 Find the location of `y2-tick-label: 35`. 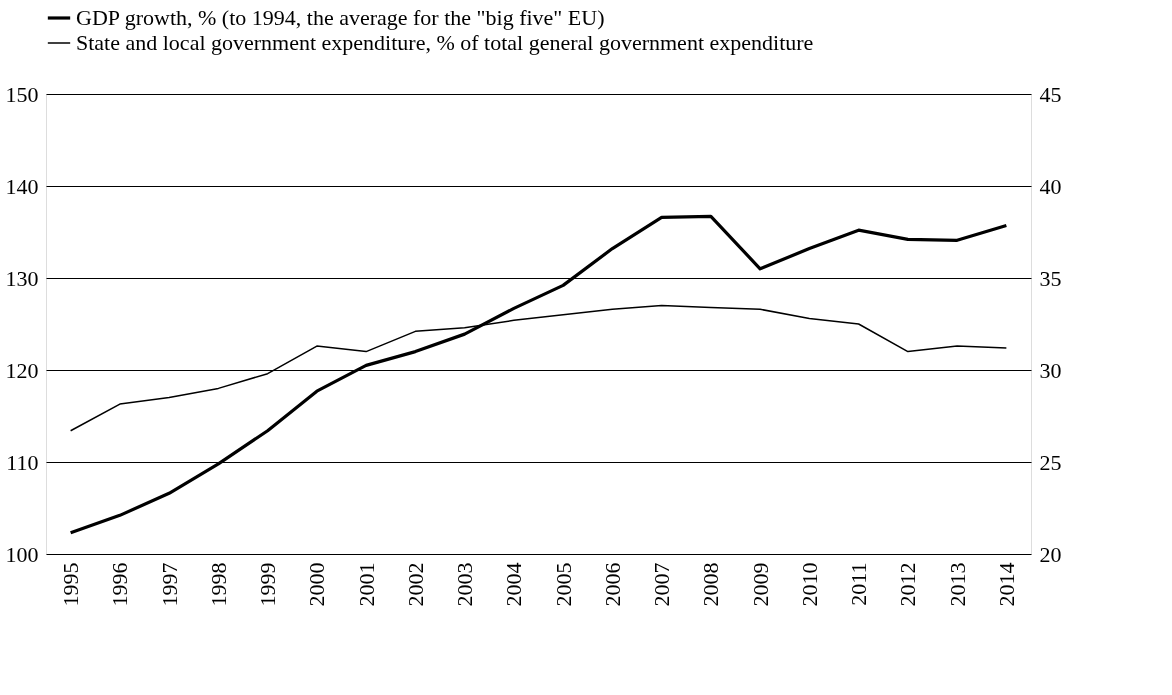

y2-tick-label: 35 is located at coordinates (1050, 278).